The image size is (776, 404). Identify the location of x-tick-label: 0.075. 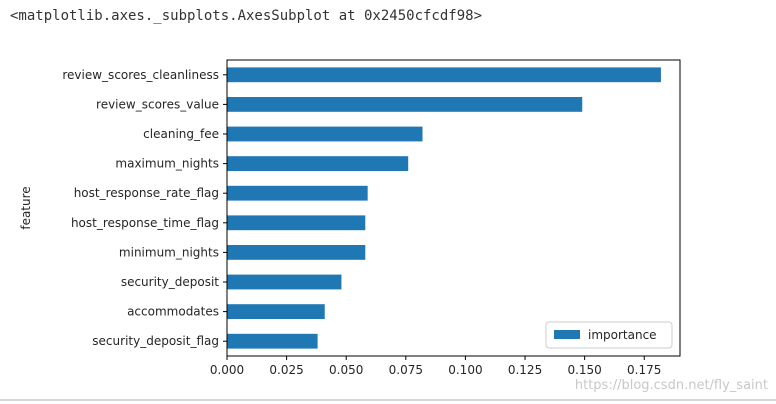
(406, 370).